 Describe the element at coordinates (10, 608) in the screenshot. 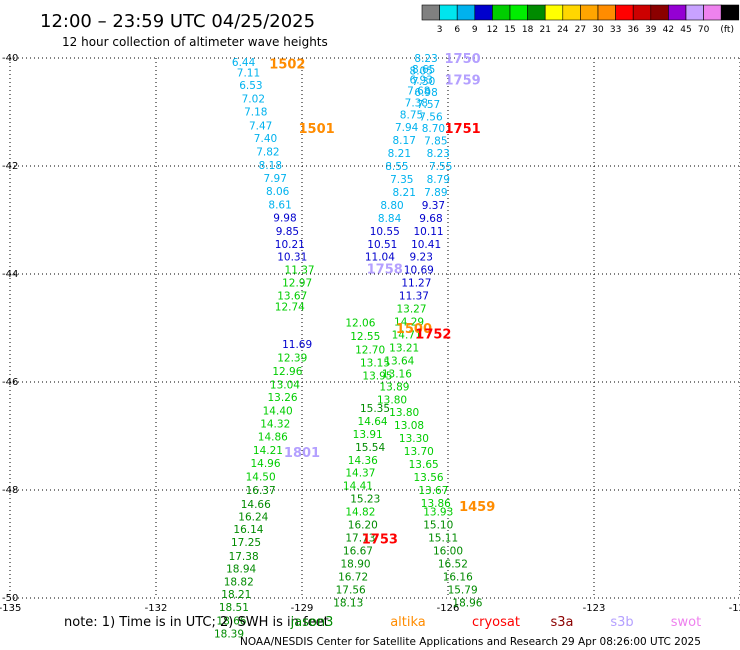

I see `x-tick-label: -135` at that location.